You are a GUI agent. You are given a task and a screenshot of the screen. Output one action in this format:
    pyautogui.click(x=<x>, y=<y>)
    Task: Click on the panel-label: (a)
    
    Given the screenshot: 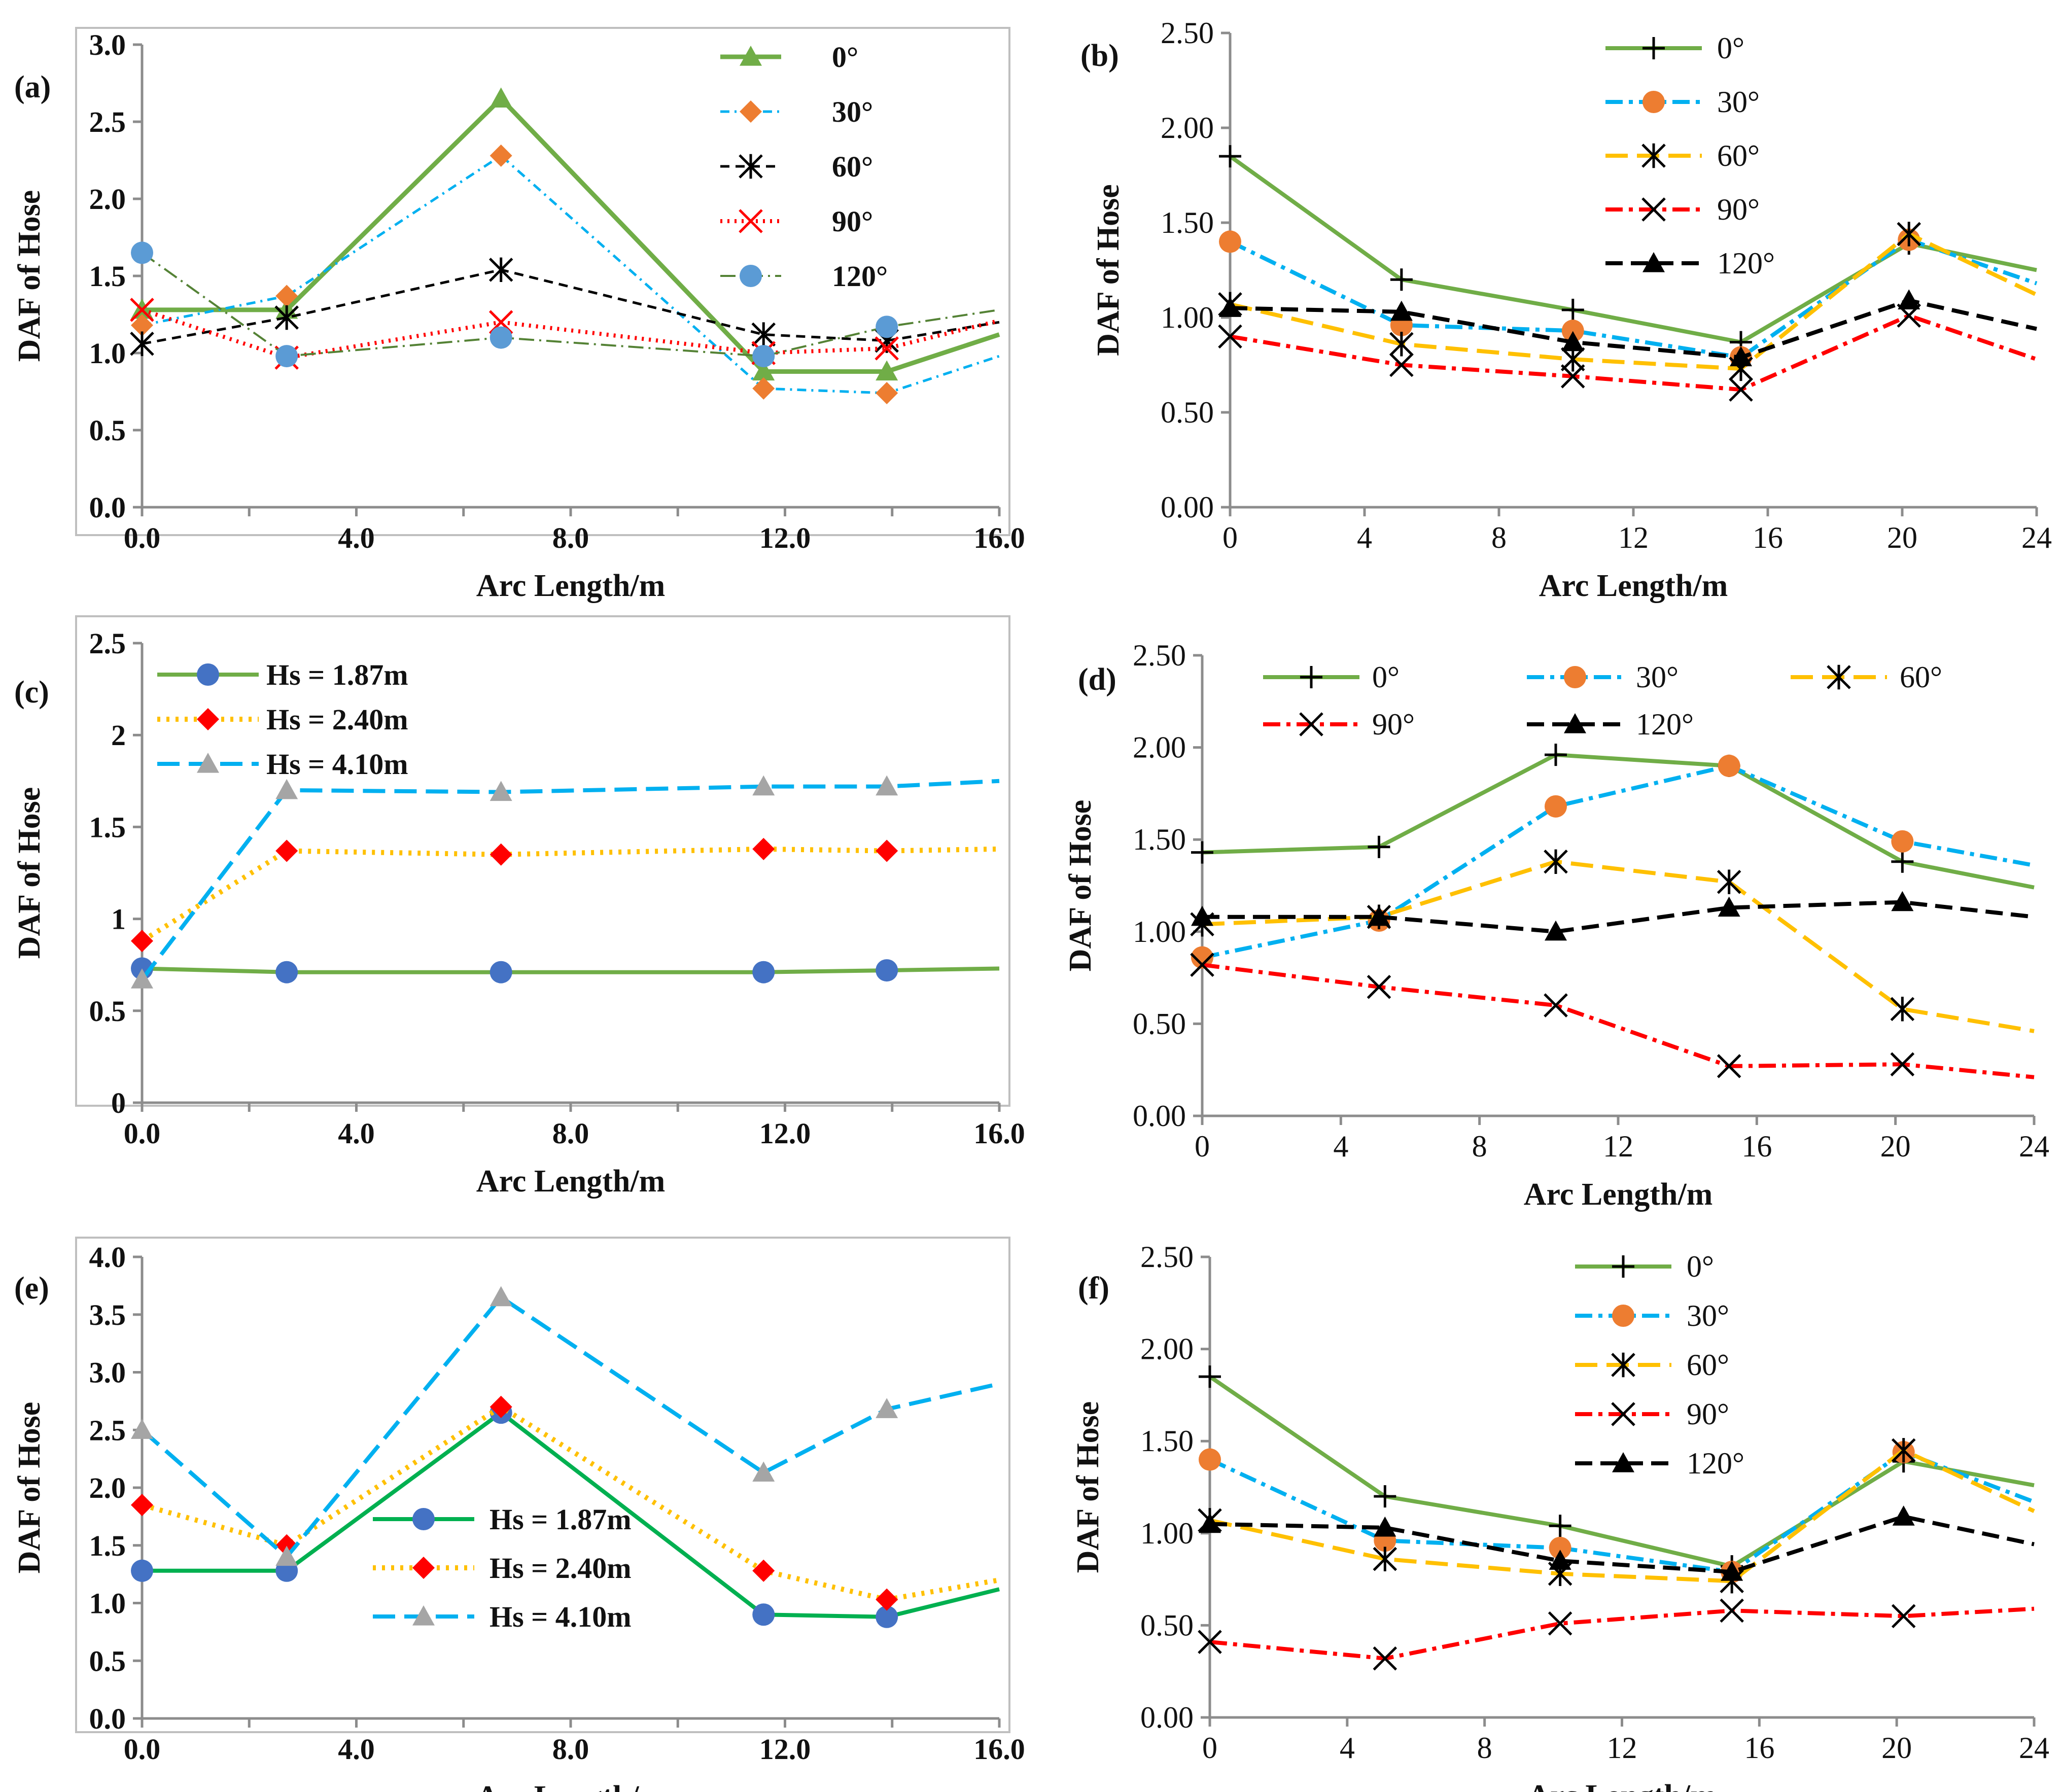 What is the action you would take?
    pyautogui.click(x=33, y=87)
    